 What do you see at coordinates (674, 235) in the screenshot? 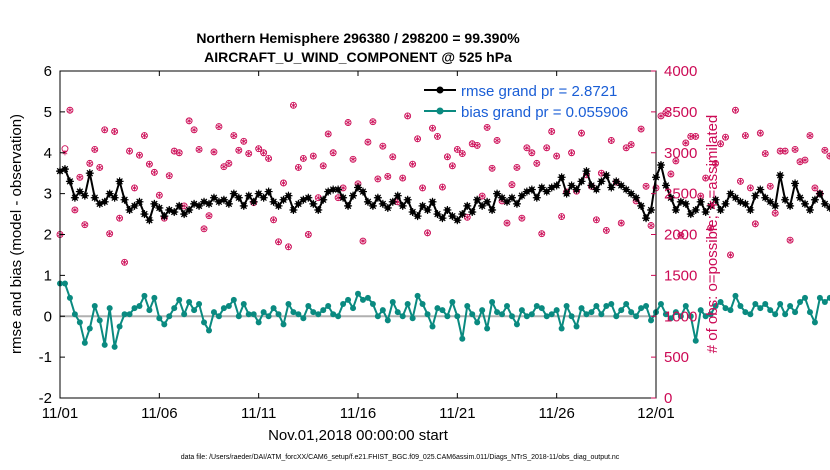
I see `right-axis-ticks: 0 500 1000 1500 2000 2500 3000 3500 4000` at bounding box center [674, 235].